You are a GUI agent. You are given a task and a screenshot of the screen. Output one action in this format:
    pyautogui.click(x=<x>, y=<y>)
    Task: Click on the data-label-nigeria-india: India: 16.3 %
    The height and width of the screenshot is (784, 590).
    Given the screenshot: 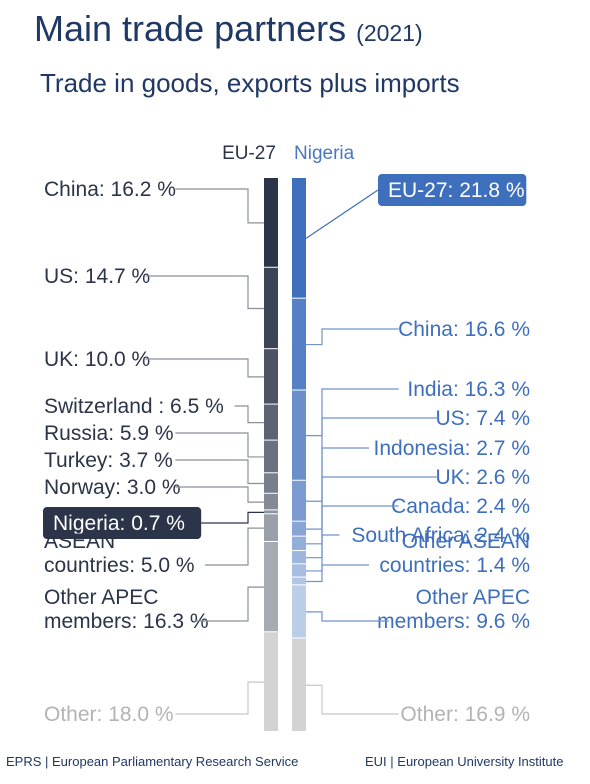 What is the action you would take?
    pyautogui.click(x=468, y=389)
    